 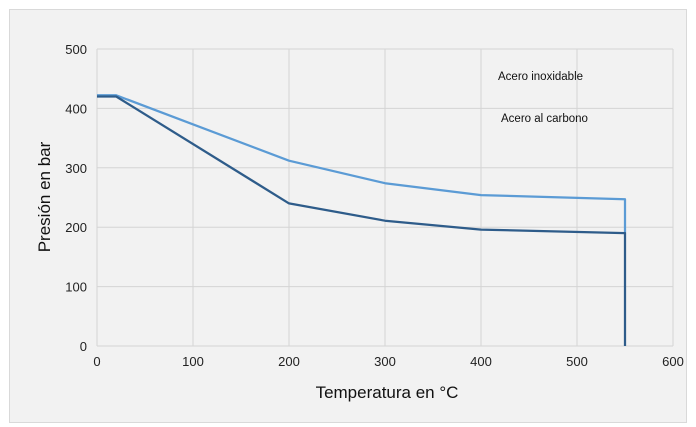 I want to click on y-tick-label: 400, so click(x=76, y=108).